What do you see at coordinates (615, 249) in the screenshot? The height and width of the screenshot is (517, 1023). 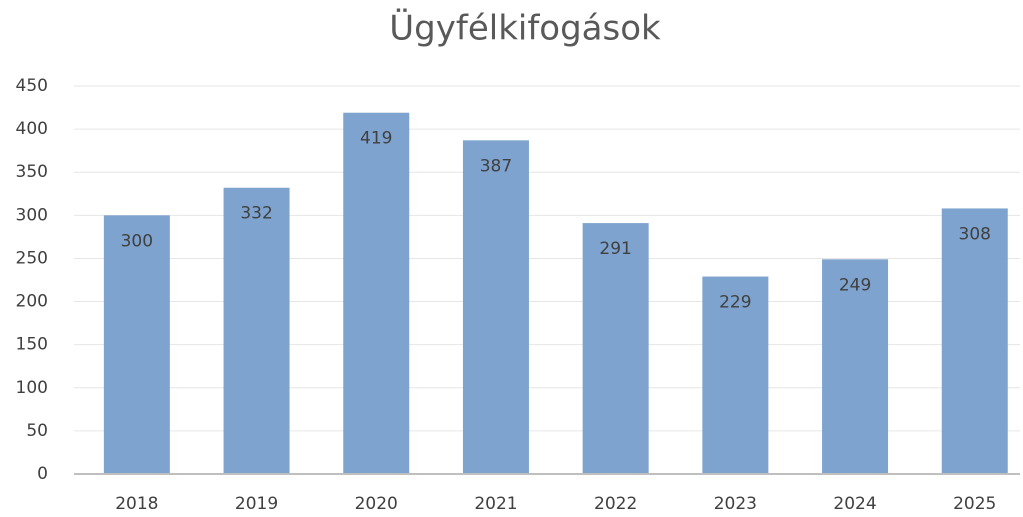 I see `data-label: 291` at bounding box center [615, 249].